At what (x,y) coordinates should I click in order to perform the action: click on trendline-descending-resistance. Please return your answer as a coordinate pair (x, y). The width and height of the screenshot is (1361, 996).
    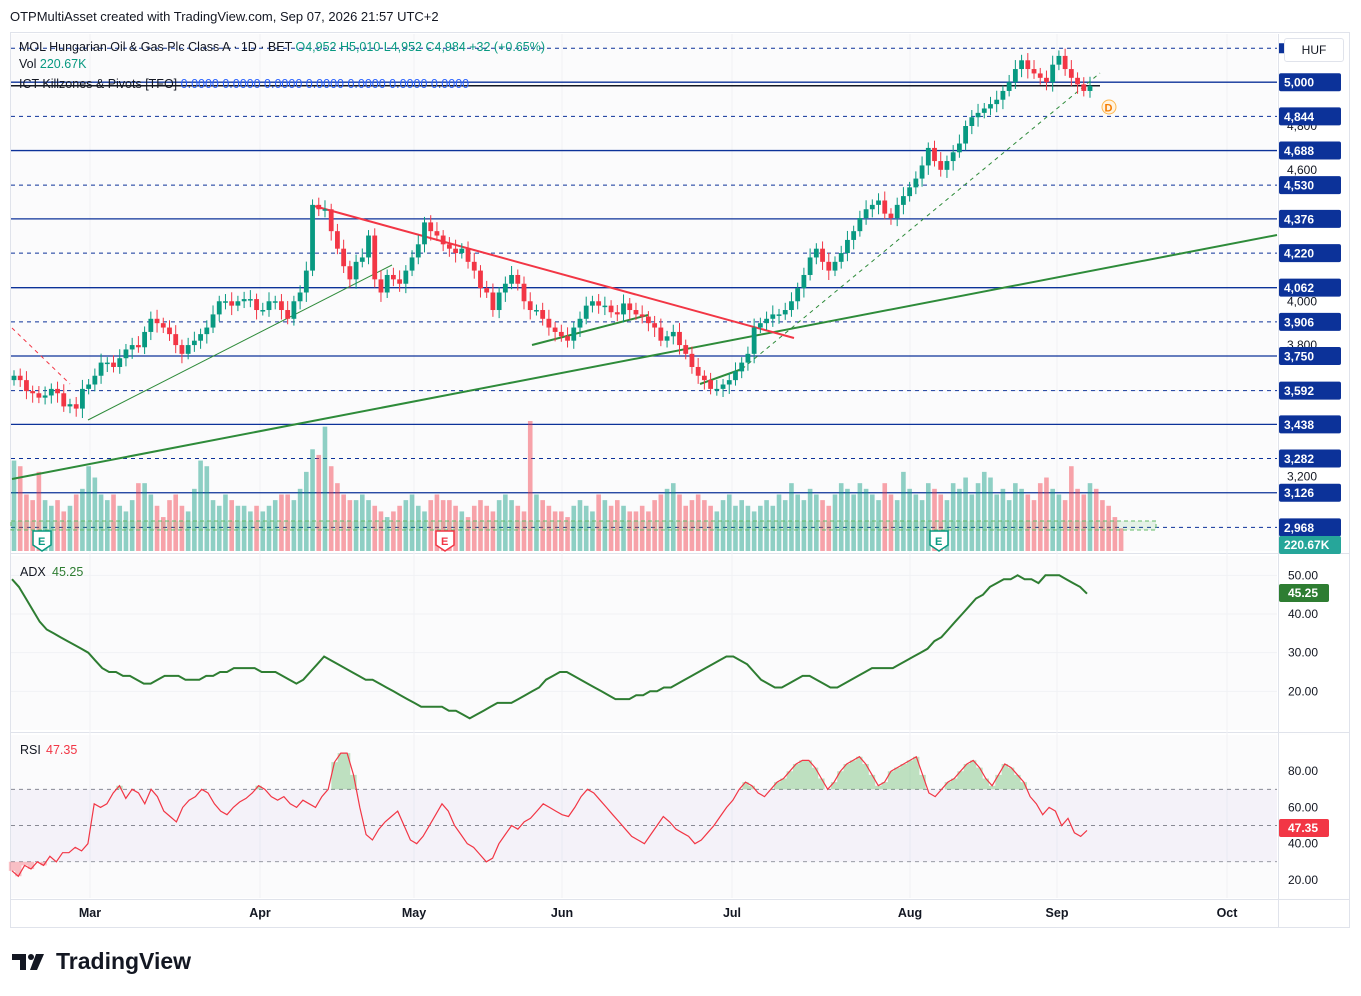
    Looking at the image, I should click on (554, 272).